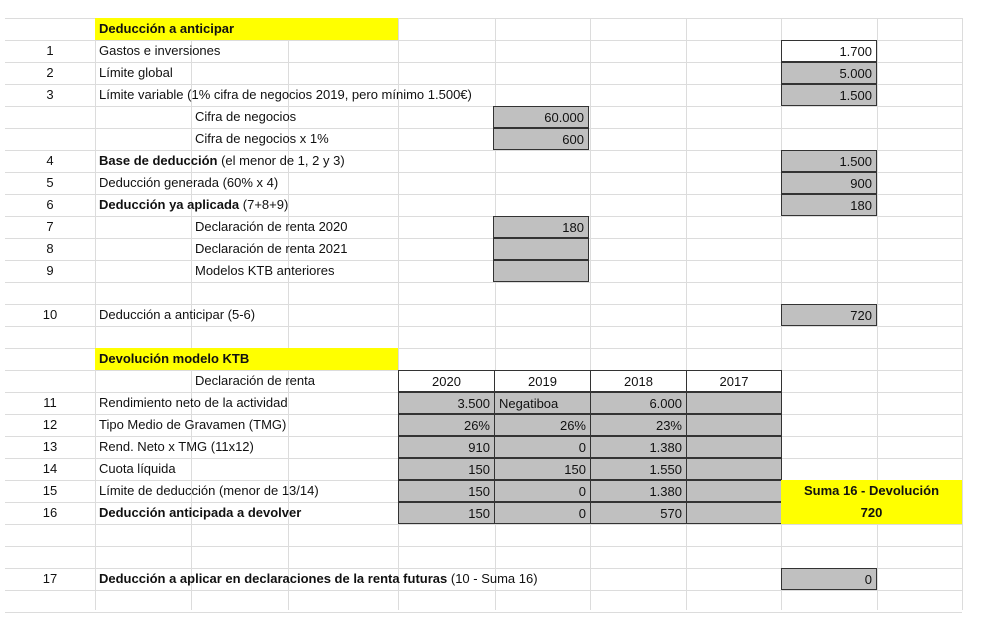  Describe the element at coordinates (638, 469) in the screenshot. I see `table-cell: 1.550` at that location.